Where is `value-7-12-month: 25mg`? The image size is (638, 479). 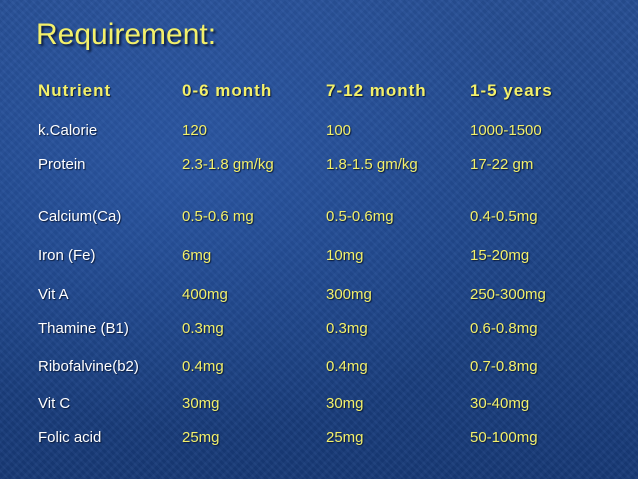
value-7-12-month: 25mg is located at coordinates (345, 437).